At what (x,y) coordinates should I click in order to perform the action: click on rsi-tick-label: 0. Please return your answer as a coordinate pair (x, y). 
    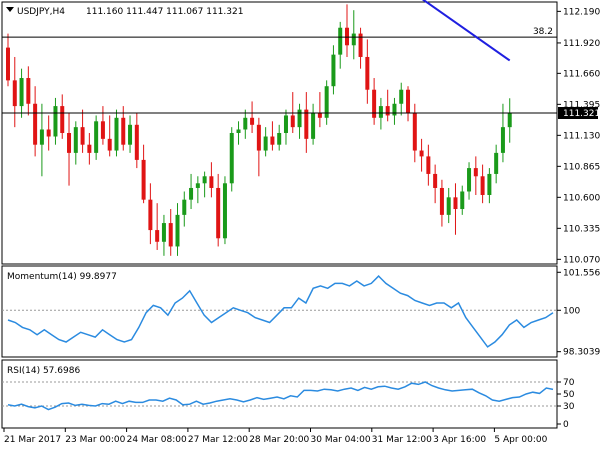
    Looking at the image, I should click on (566, 425).